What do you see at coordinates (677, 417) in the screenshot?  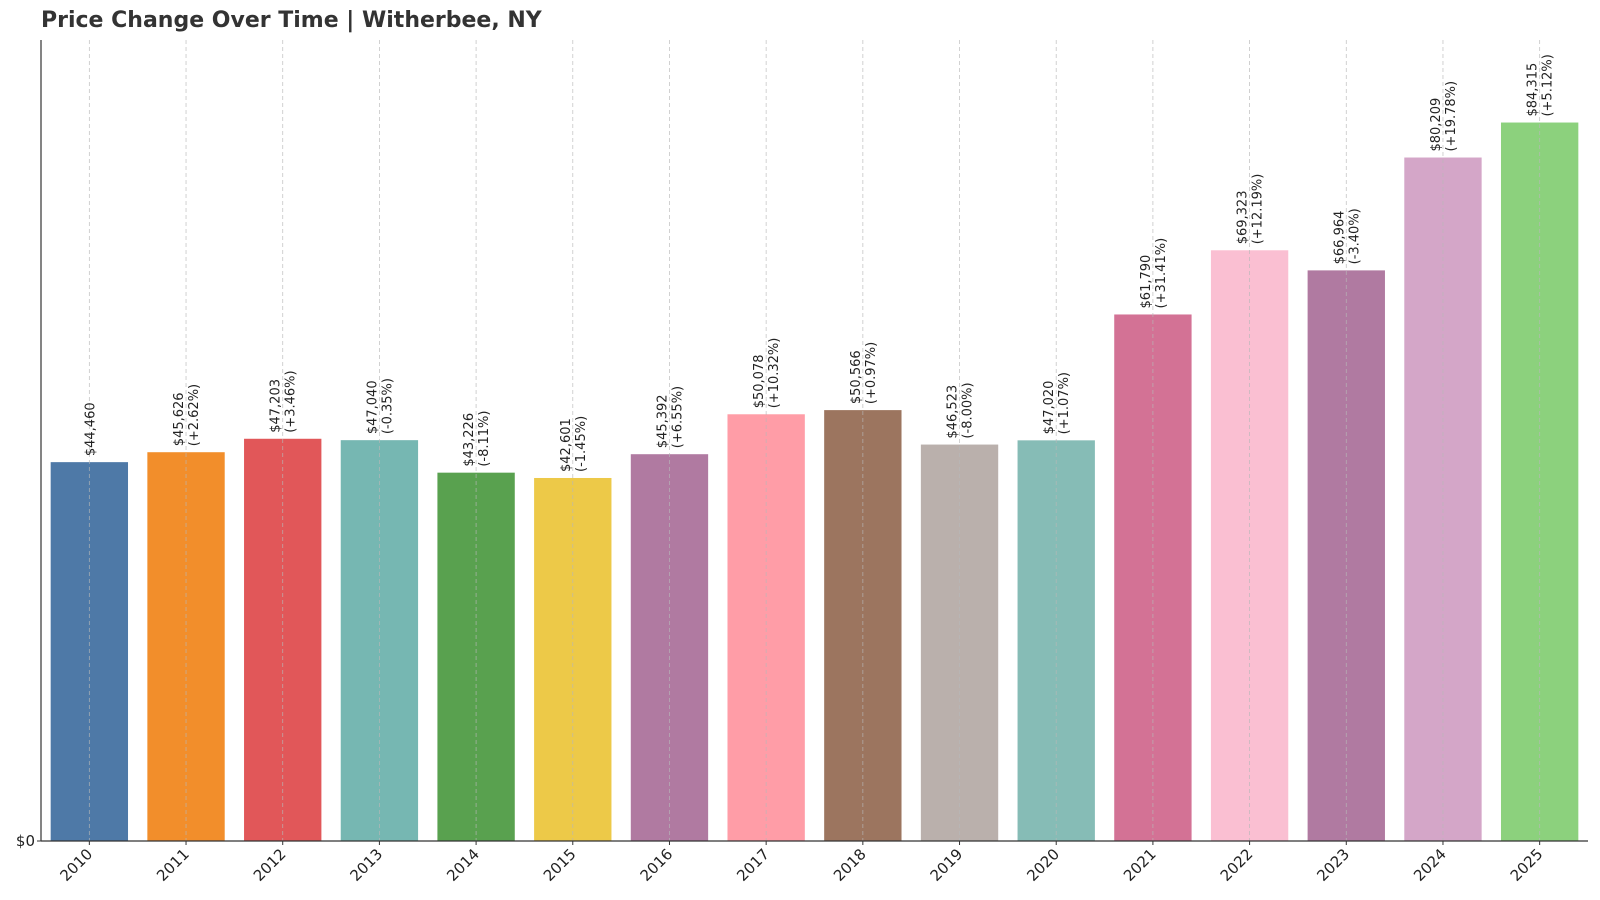 I see `change-label-2016: (+6.55%)` at bounding box center [677, 417].